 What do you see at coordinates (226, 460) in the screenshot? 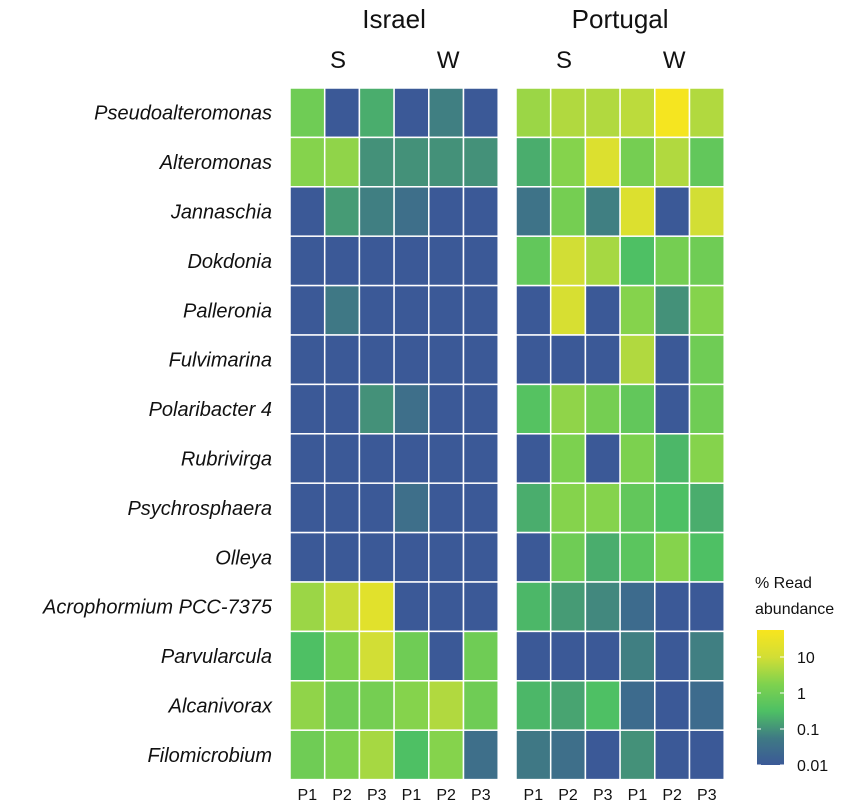
I see `row-label-rubrivirga: Rubrivirga` at bounding box center [226, 460].